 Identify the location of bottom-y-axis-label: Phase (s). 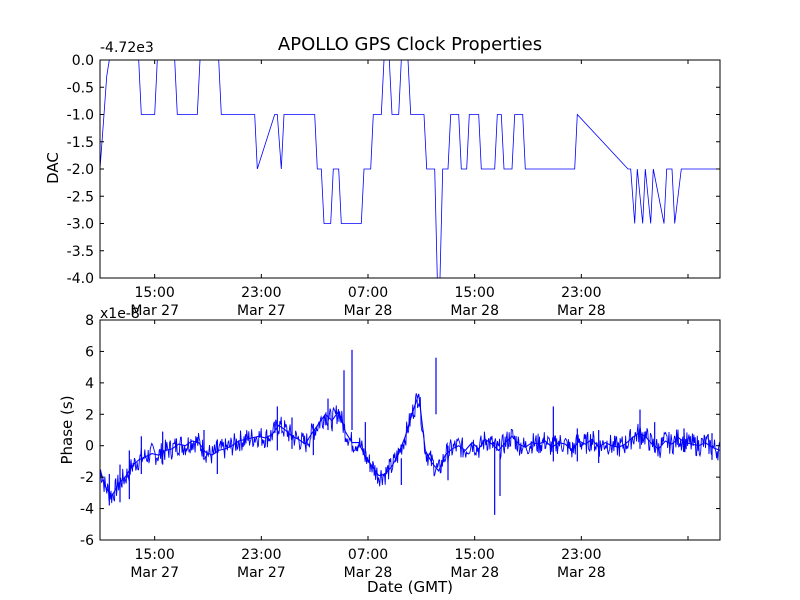
(67, 429).